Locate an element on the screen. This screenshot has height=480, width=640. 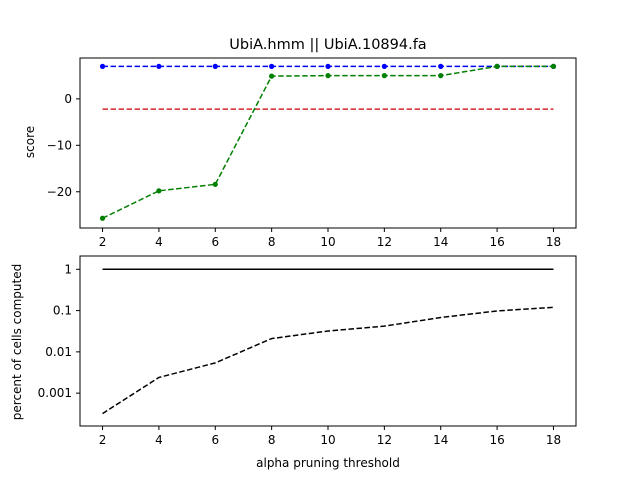
y-axis-label: percent of cells computed is located at coordinates (17, 342).